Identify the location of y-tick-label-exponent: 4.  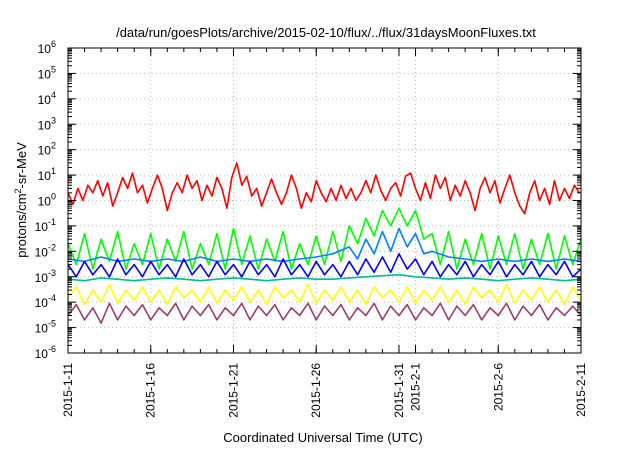
(53, 95).